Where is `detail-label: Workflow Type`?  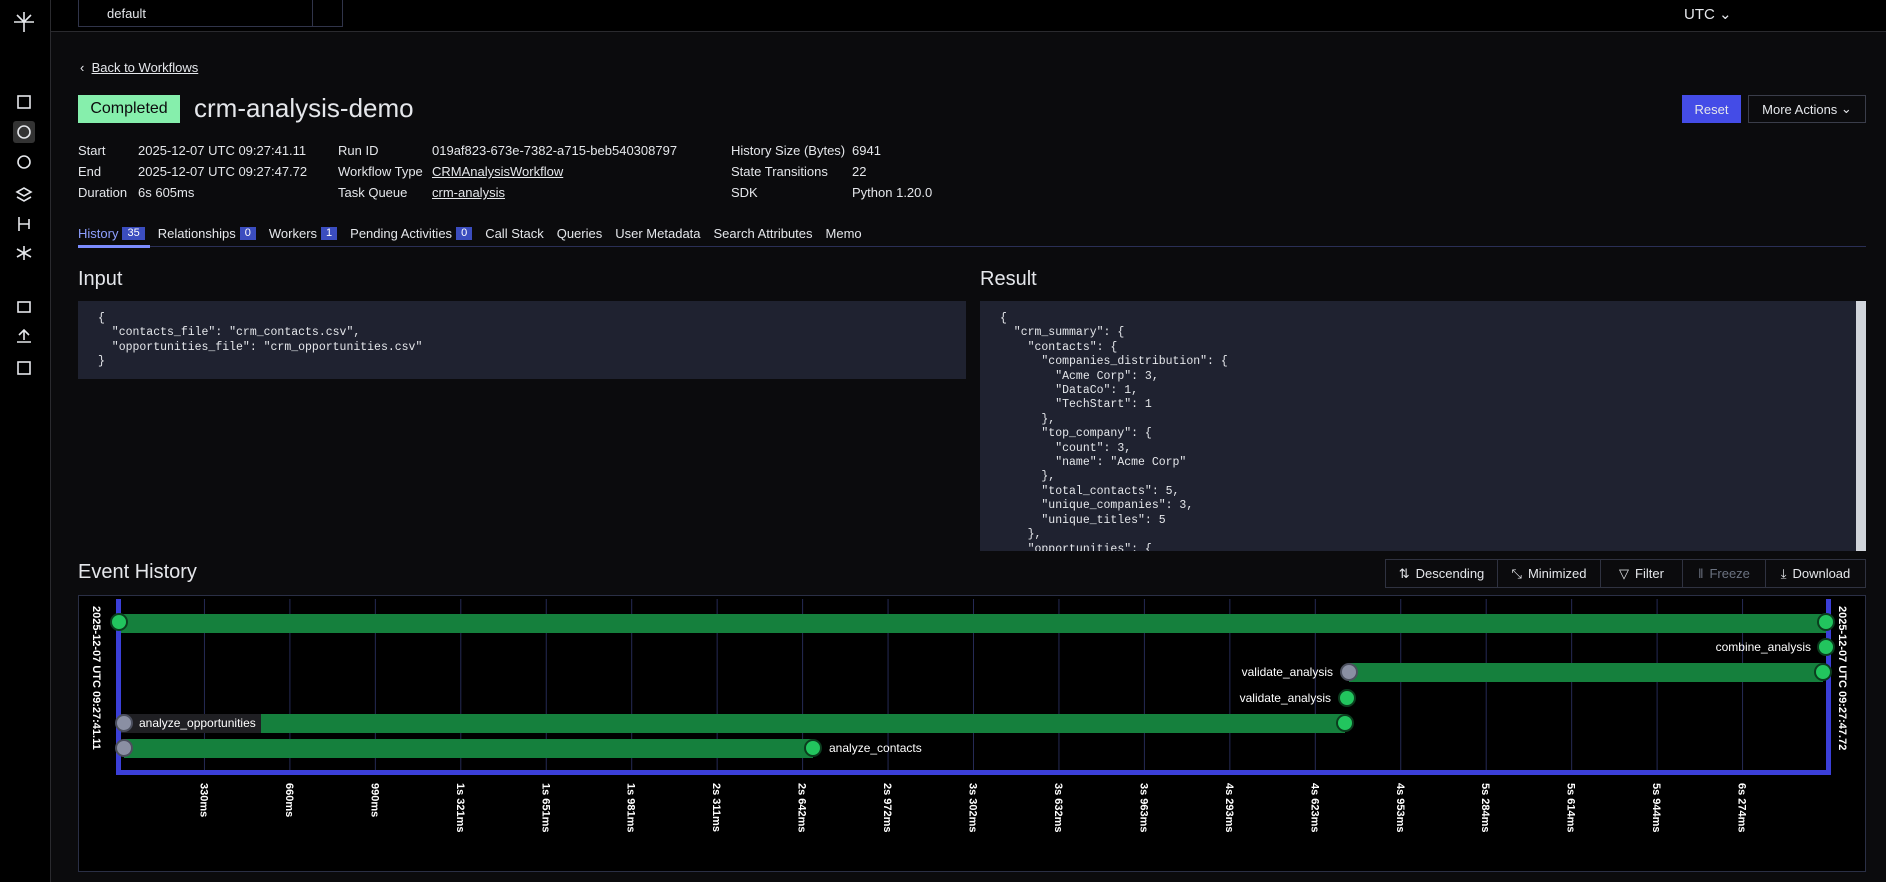 detail-label: Workflow Type is located at coordinates (380, 171).